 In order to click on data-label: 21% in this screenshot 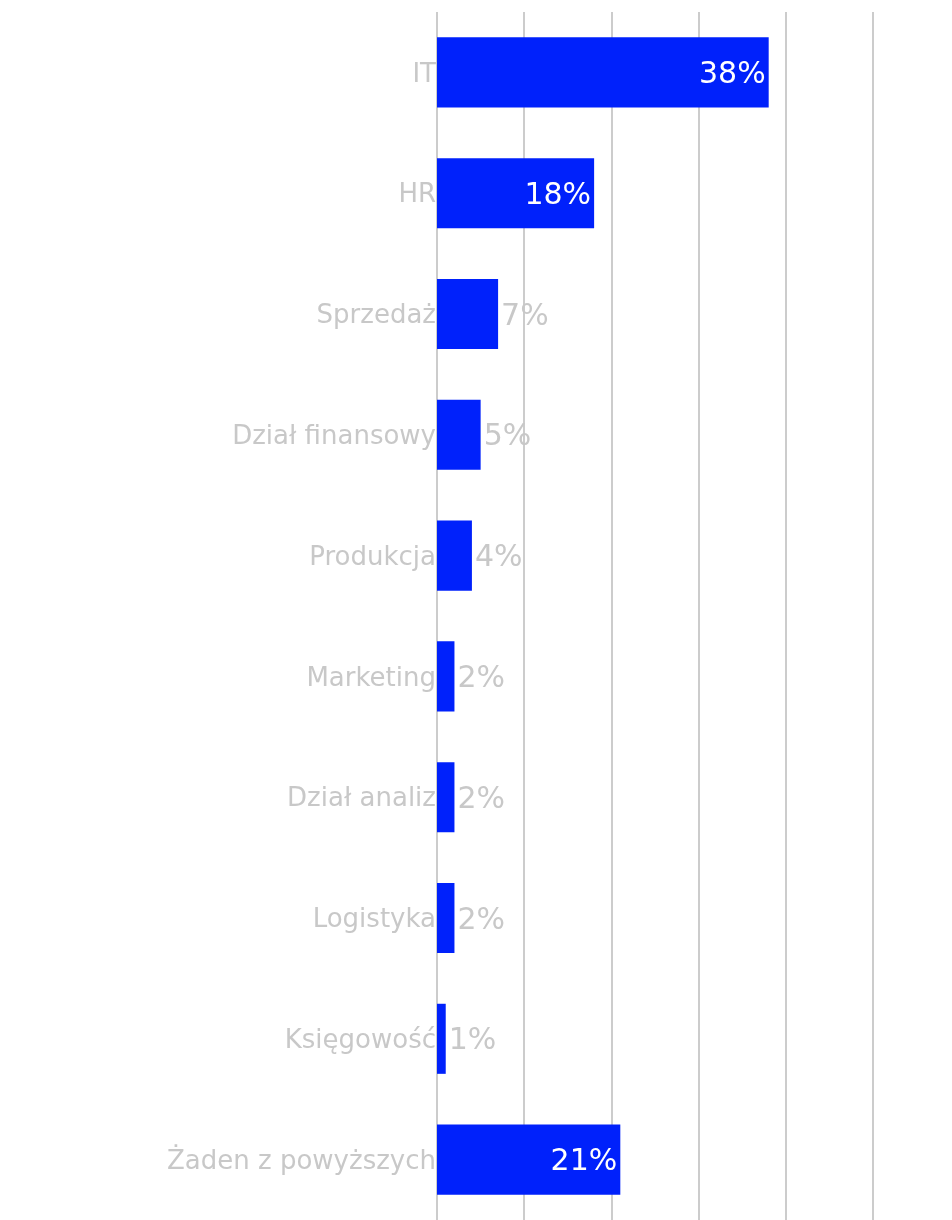, I will do `click(584, 1160)`.